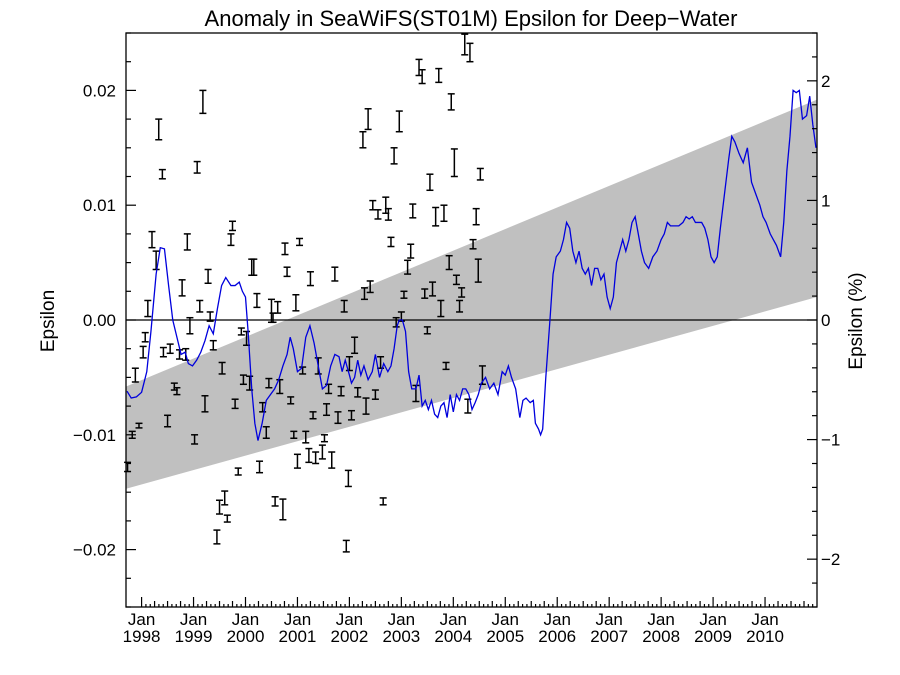  Describe the element at coordinates (298, 636) in the screenshot. I see `x-tick-year-label: 2001` at that location.